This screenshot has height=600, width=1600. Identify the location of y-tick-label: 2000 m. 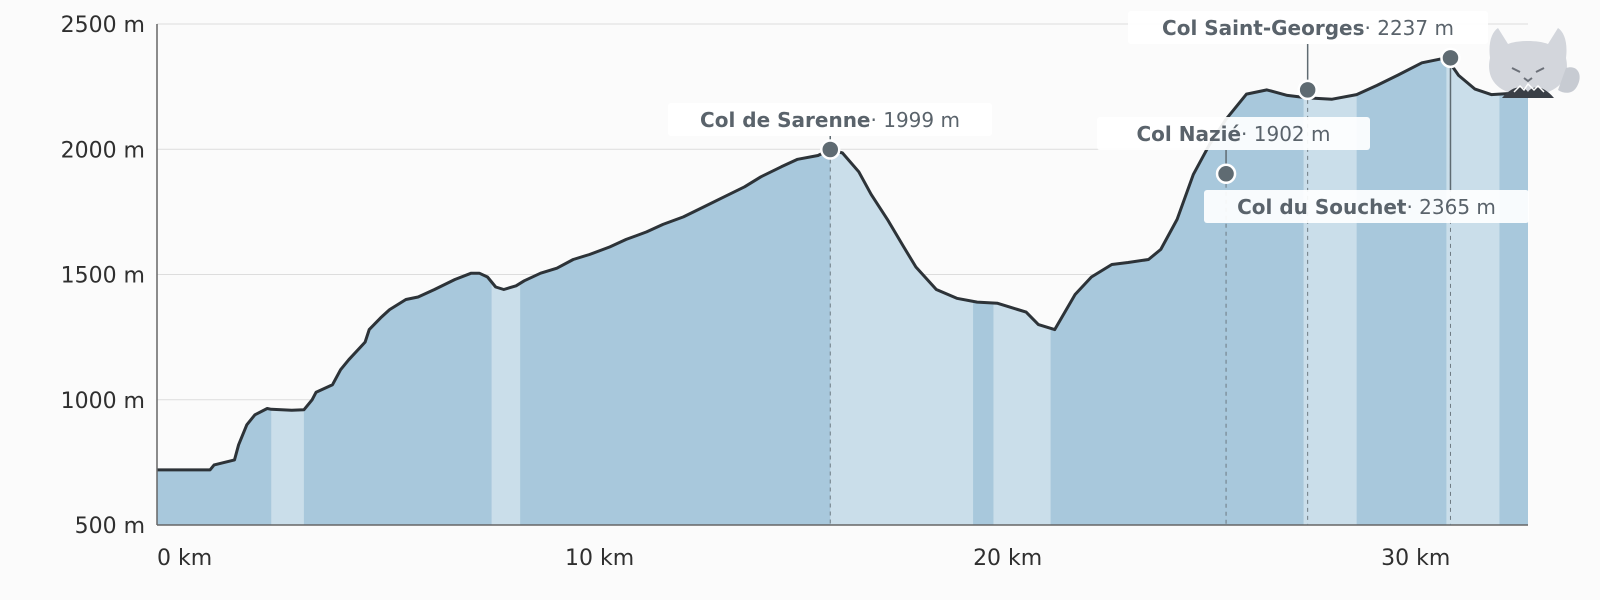
(103, 150).